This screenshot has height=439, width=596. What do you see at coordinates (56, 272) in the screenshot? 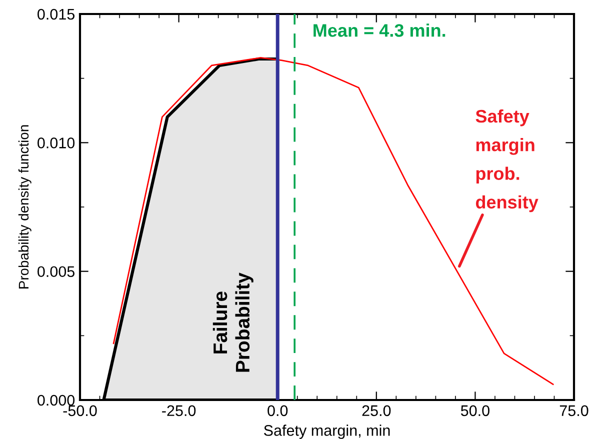
I see `y-tick-label: 0.005` at bounding box center [56, 272].